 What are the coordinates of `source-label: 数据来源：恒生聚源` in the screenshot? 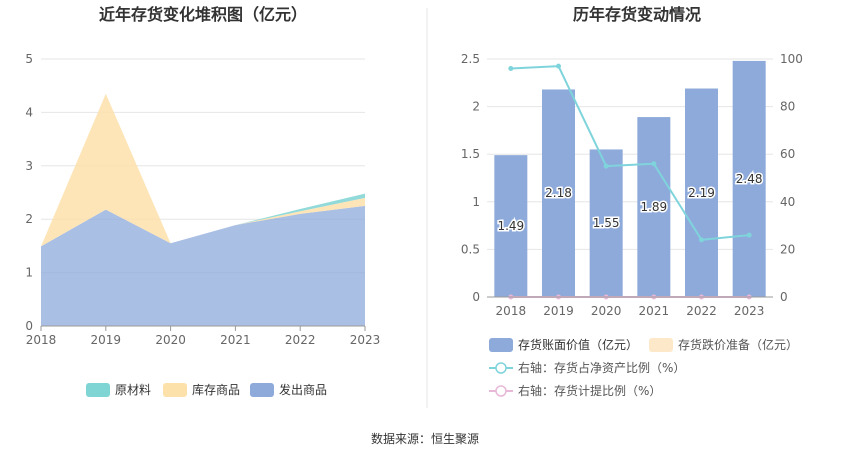 It's located at (425, 438).